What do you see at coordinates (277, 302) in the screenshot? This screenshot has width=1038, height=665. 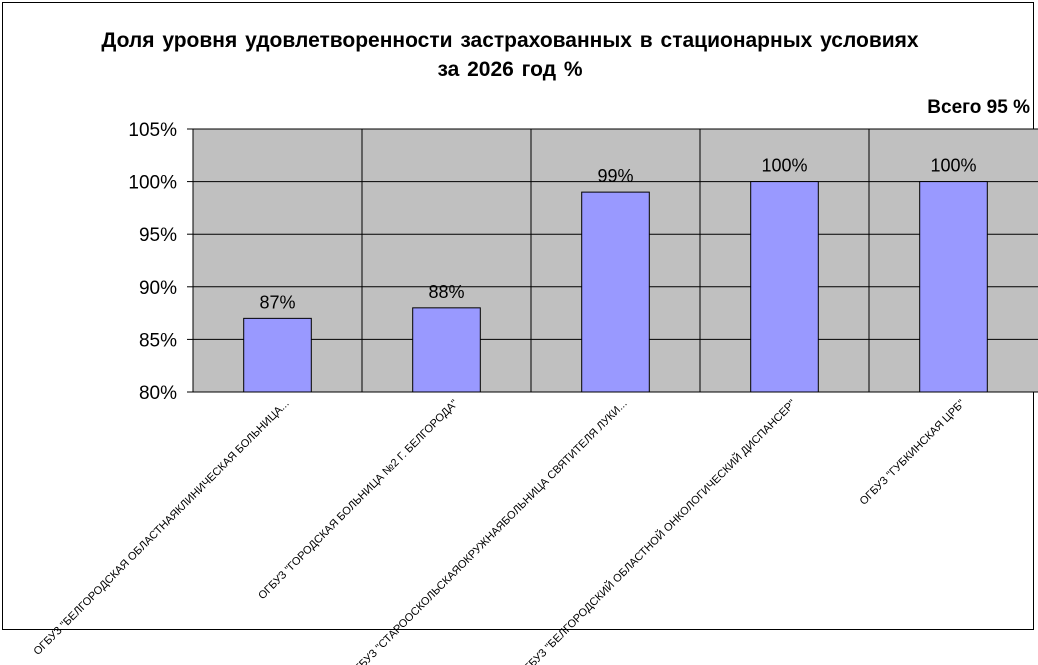 I see `data-label: 87%` at bounding box center [277, 302].